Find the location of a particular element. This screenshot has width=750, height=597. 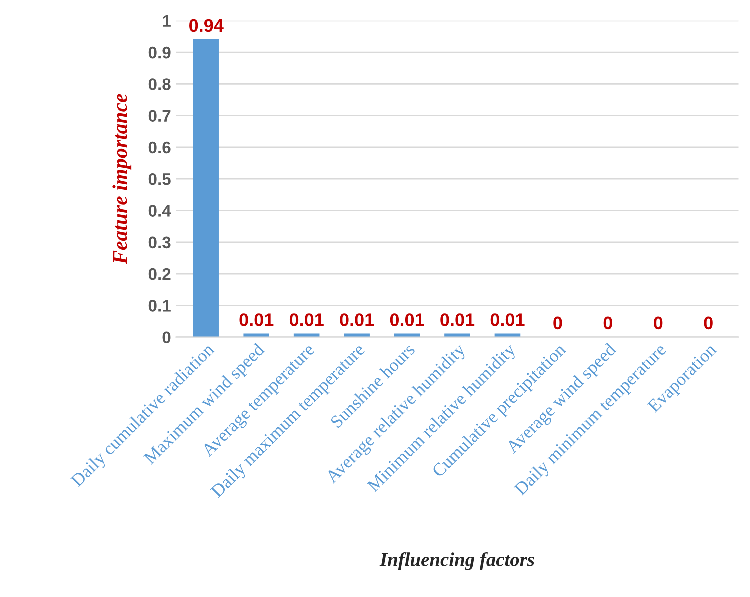

y-tick-label: 0.2 is located at coordinates (159, 274).